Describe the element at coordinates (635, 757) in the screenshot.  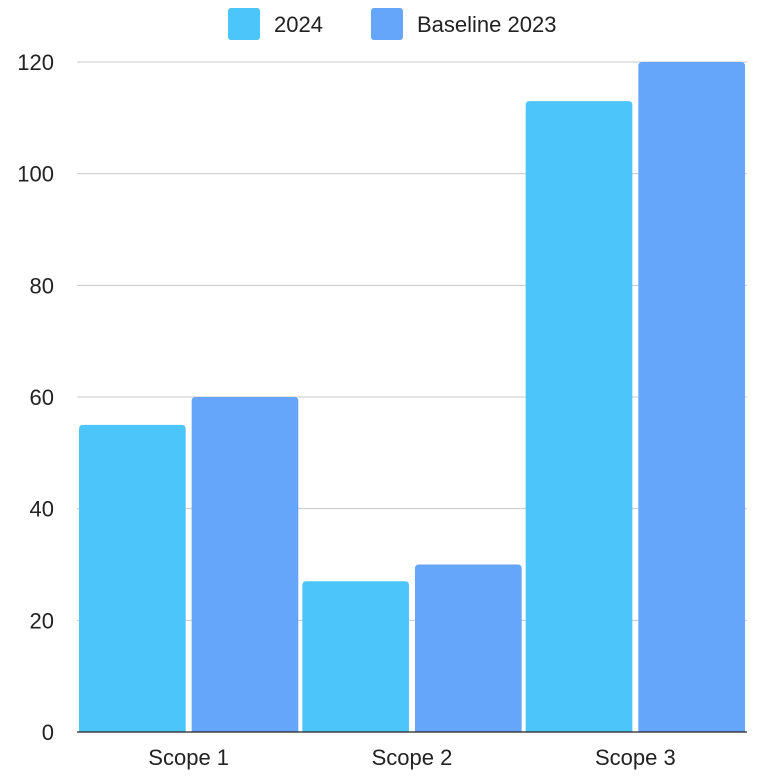
I see `x-category-label: Scope 3` at that location.